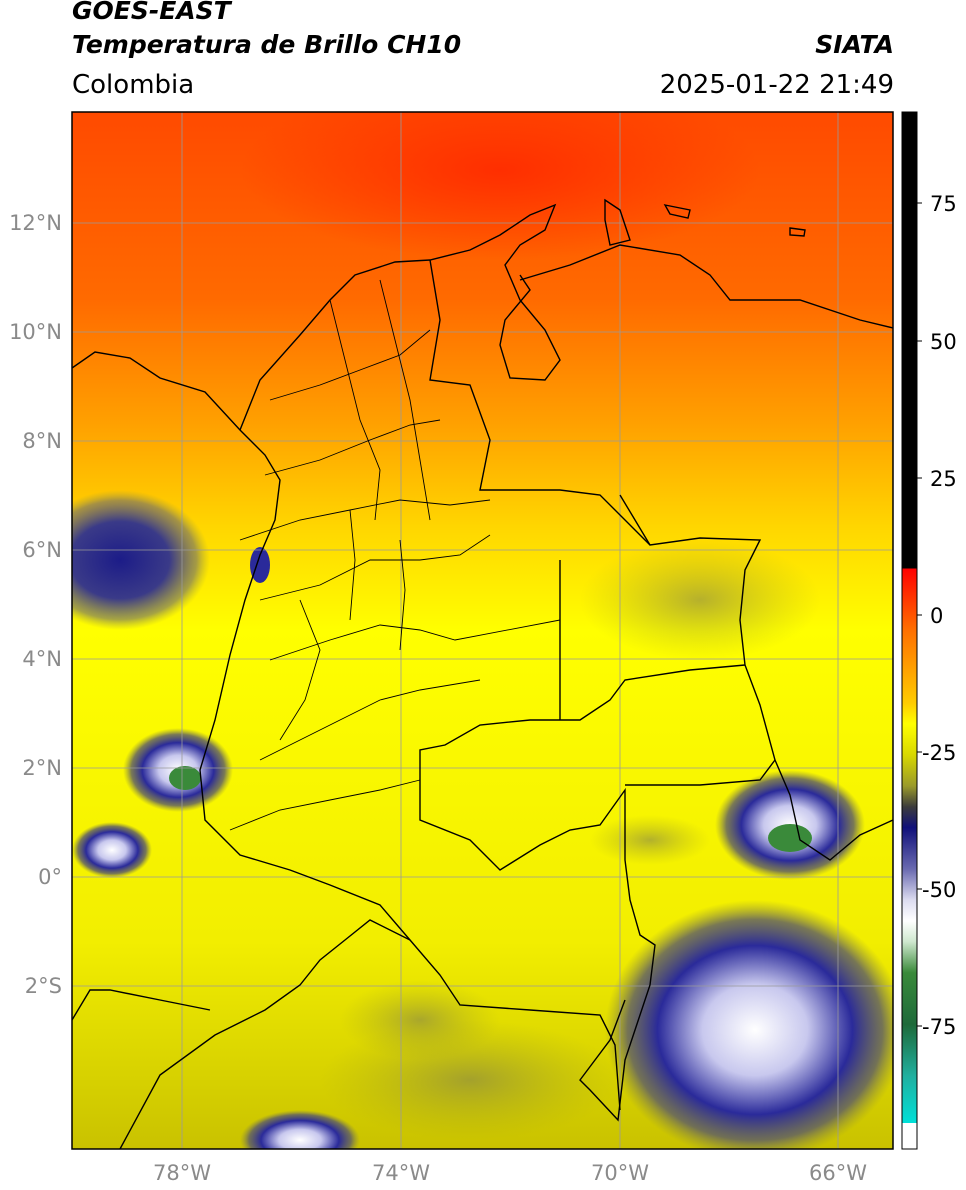 The height and width of the screenshot is (1190, 966). I want to click on region-label: Colombia, so click(133, 85).